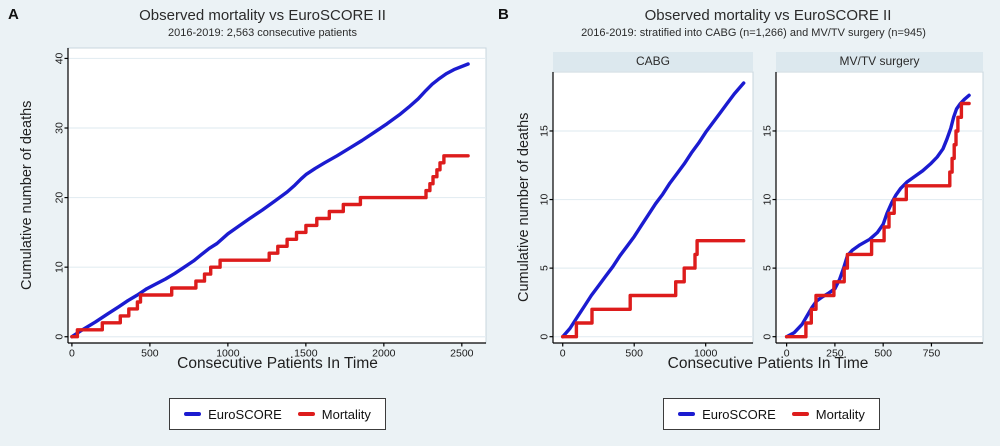 The height and width of the screenshot is (446, 1000). I want to click on subpanel-header-cabg: CABG, so click(653, 61).